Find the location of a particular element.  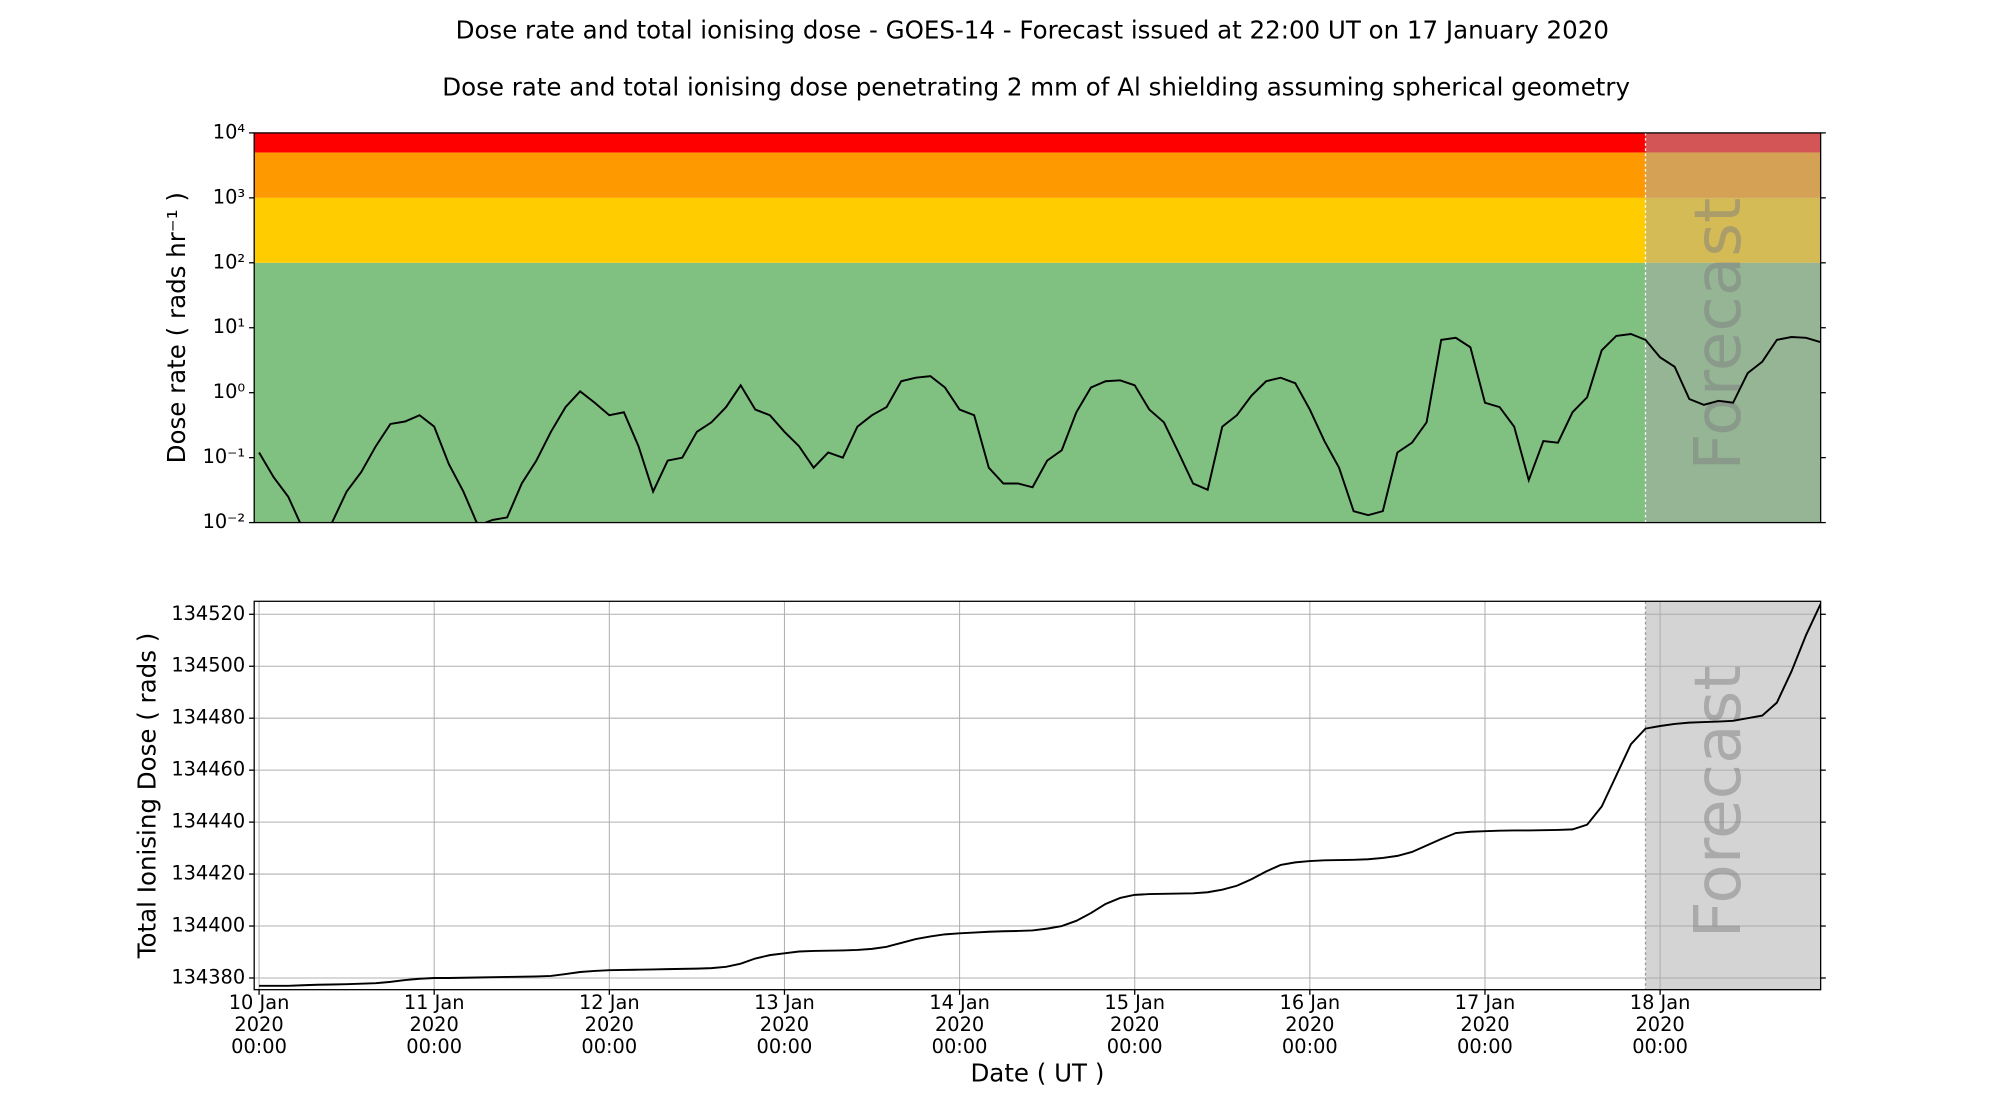

x-tick-label-box: 11 Jan 2020 00:00 is located at coordinates (434, 1025).